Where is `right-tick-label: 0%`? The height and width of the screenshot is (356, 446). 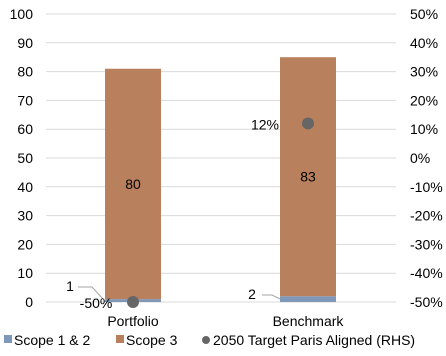
right-tick-label: 0% is located at coordinates (420, 158).